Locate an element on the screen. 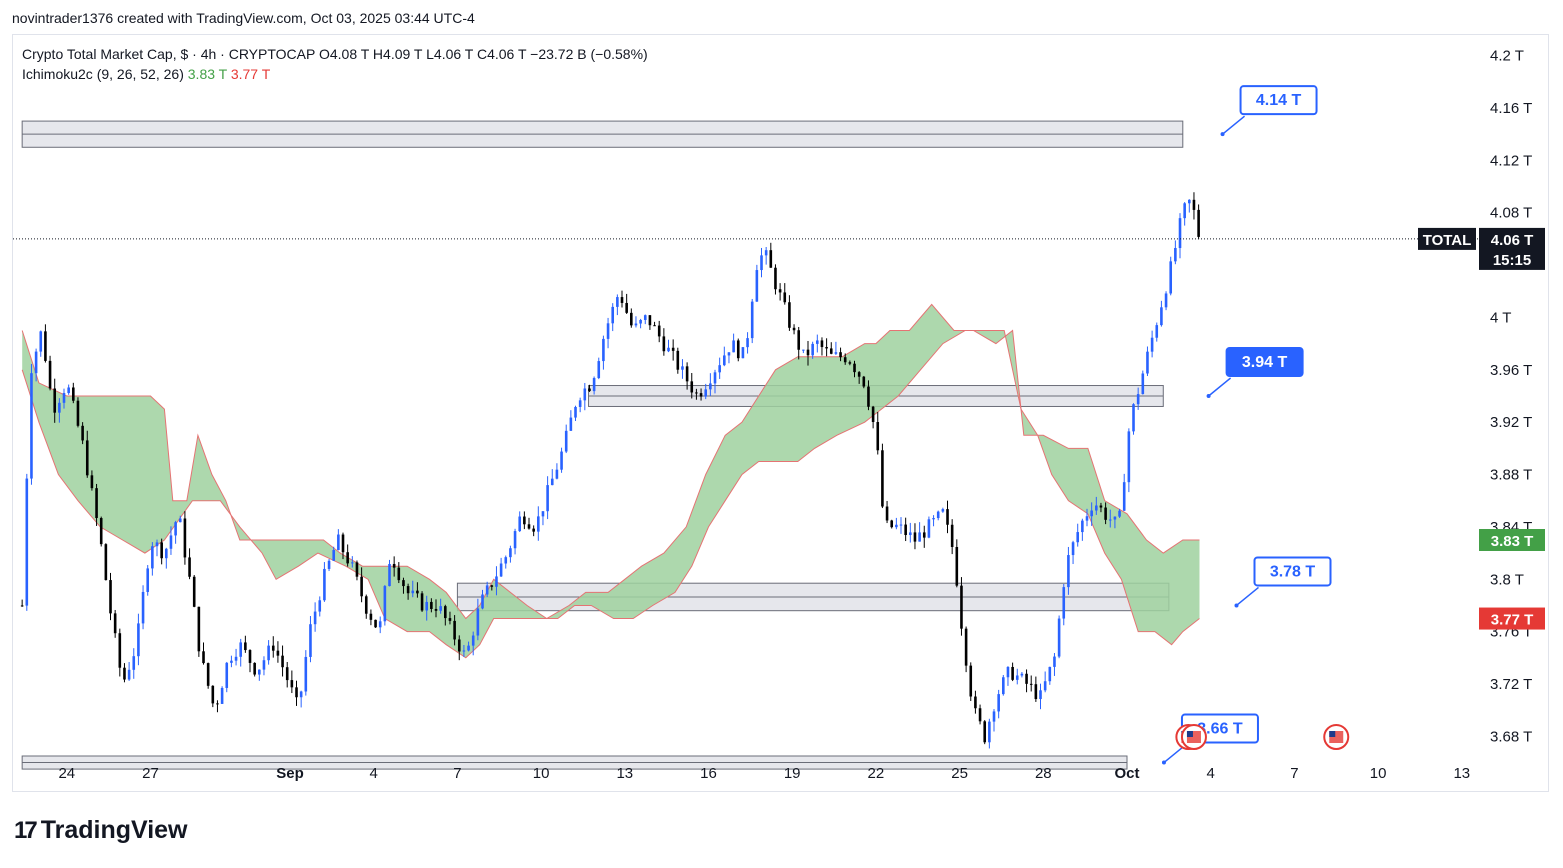 Image resolution: width=1563 pixels, height=868 pixels. indicator-price-tag: 3.77 T is located at coordinates (1512, 618).